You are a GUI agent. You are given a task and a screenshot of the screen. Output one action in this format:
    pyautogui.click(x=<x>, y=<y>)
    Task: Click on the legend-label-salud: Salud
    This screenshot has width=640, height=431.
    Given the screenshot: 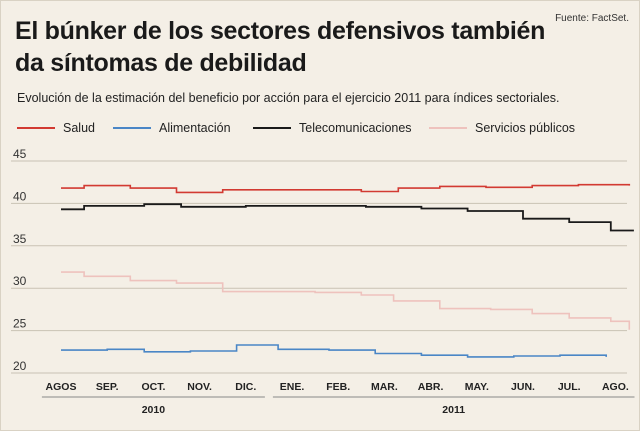 What is the action you would take?
    pyautogui.click(x=79, y=128)
    